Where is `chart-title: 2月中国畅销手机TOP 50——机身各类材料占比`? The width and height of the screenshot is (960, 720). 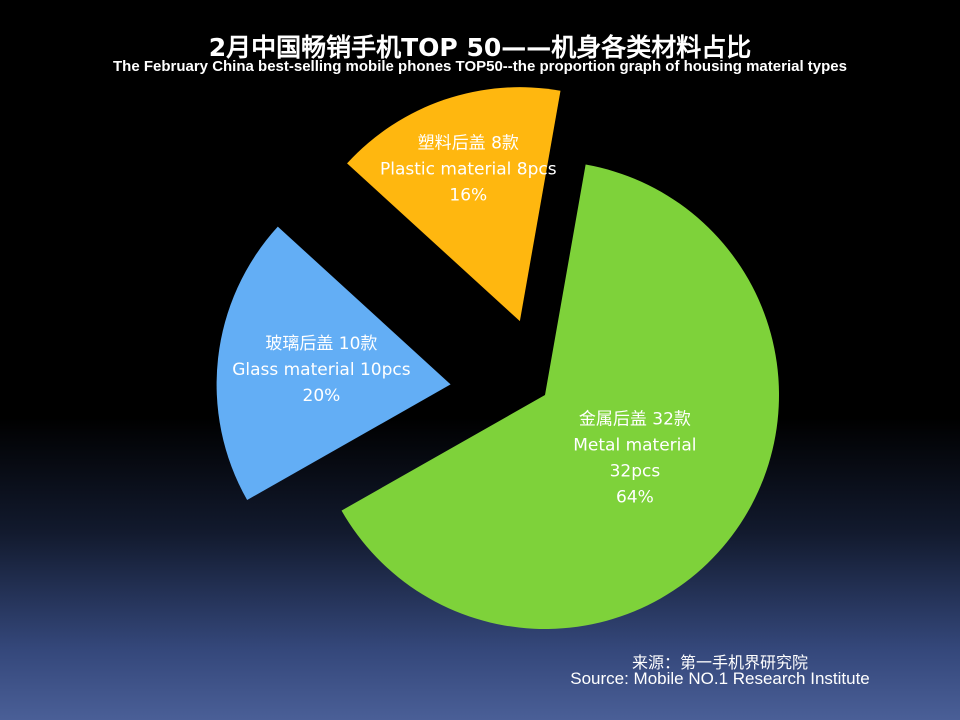 chart-title: 2月中国畅销手机TOP 50——机身各类材料占比 is located at coordinates (480, 47).